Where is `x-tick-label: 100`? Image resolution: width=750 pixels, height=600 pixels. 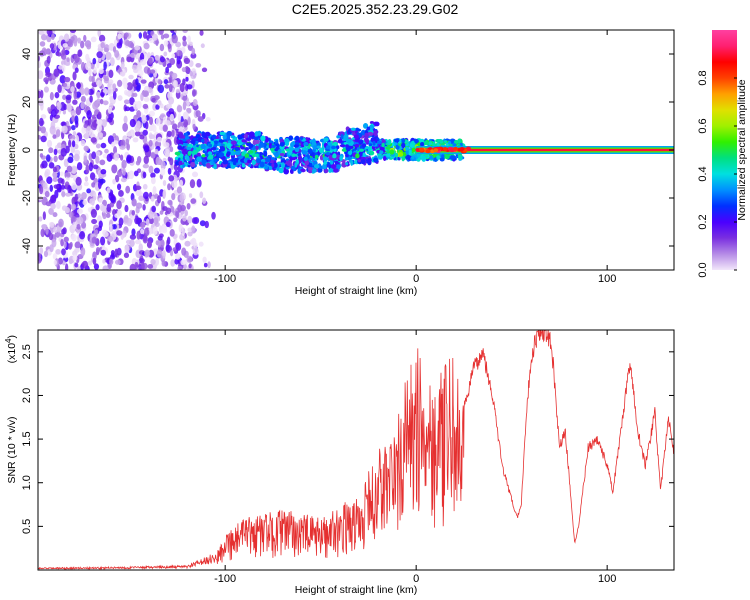 x-tick-label: 100 is located at coordinates (607, 579).